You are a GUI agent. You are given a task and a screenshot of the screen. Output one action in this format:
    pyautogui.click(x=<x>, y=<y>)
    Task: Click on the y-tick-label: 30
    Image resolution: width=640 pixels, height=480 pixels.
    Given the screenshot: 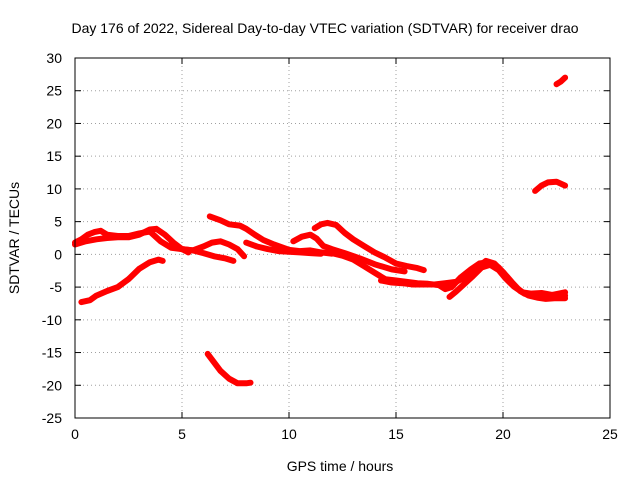 What is the action you would take?
    pyautogui.click(x=54, y=58)
    